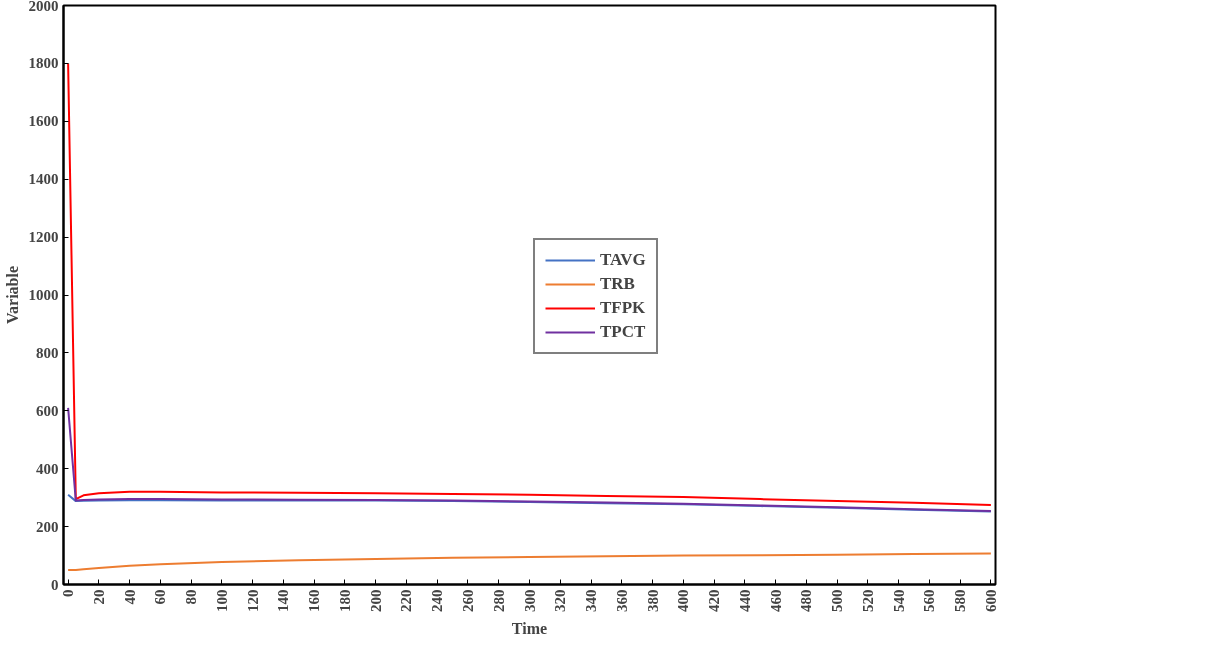 This screenshot has width=1220, height=661. What do you see at coordinates (314, 600) in the screenshot?
I see `x-tick-label: 160` at bounding box center [314, 600].